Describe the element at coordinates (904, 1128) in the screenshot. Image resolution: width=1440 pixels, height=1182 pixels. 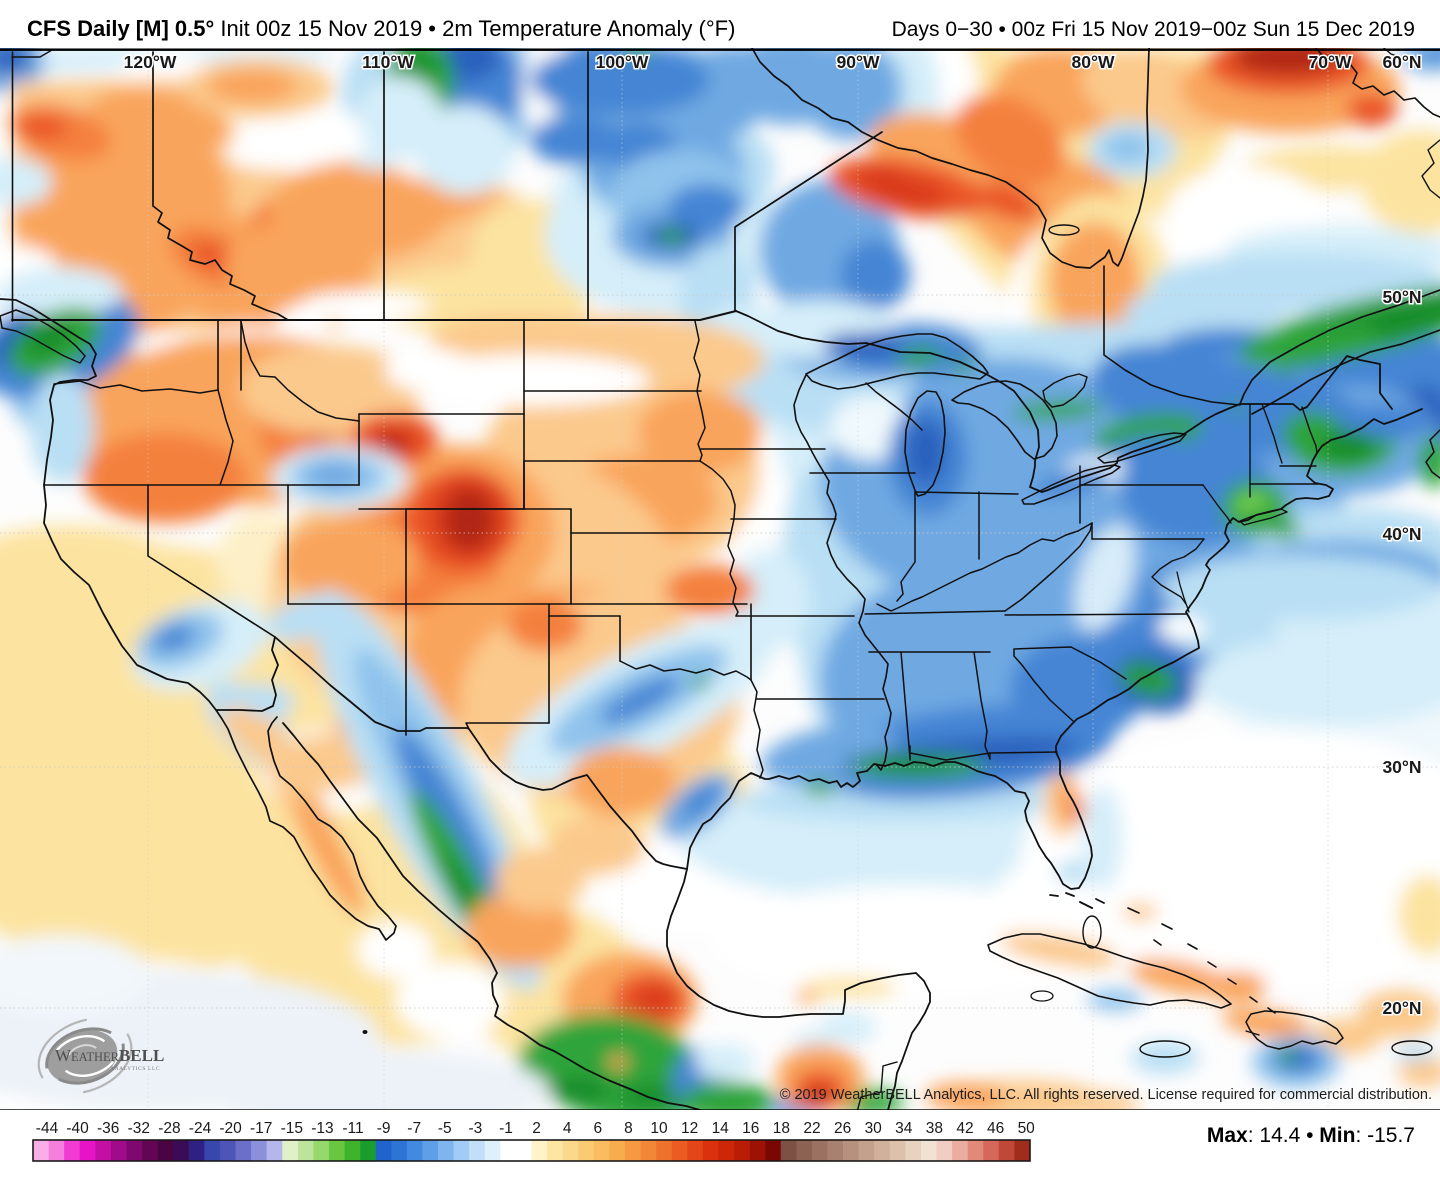
I see `svg-text: 34` at that location.